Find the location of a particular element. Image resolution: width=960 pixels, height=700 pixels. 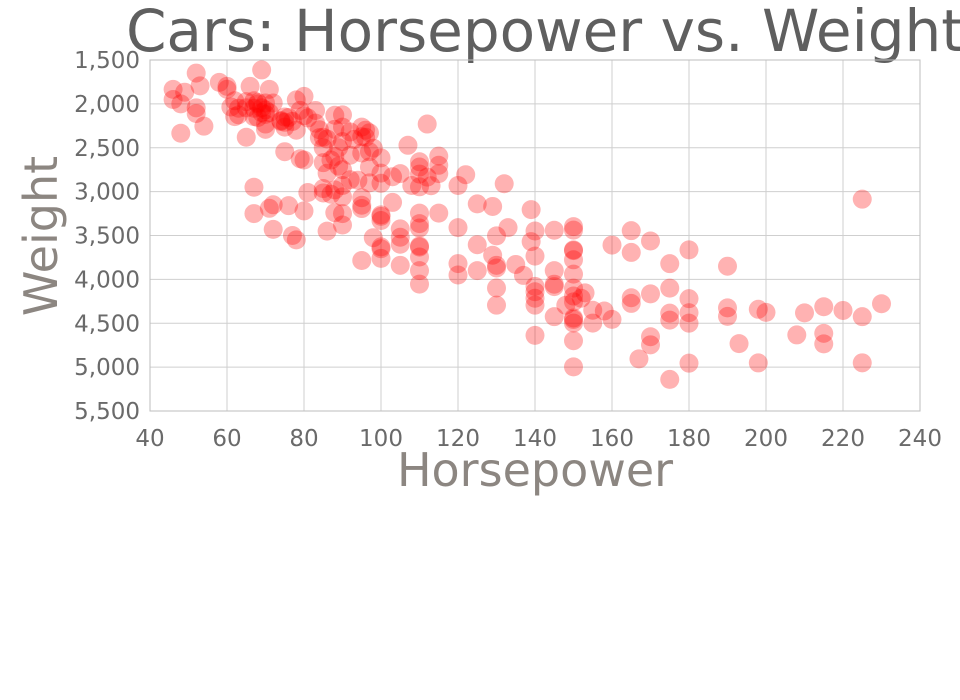

x-tick-label: 180 is located at coordinates (689, 439).